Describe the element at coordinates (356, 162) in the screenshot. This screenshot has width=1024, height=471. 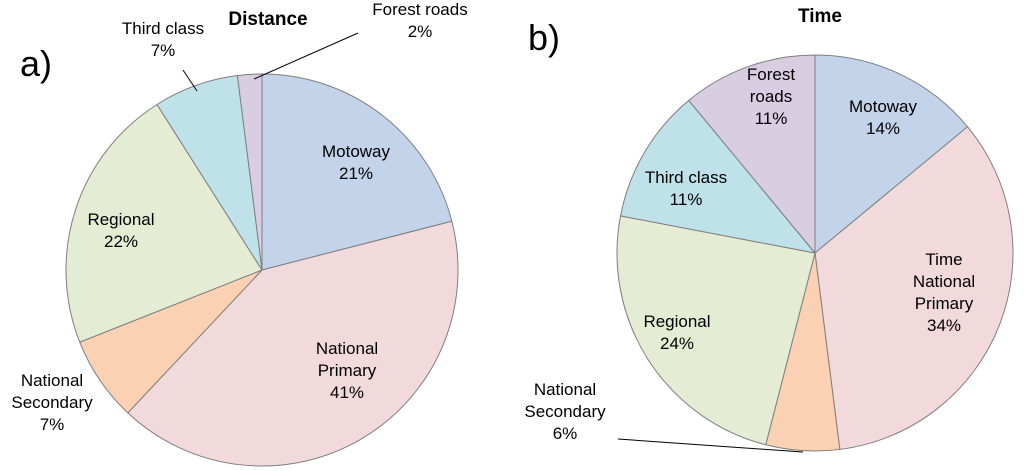
I see `slice-label-motoway: Motoway 21%` at that location.